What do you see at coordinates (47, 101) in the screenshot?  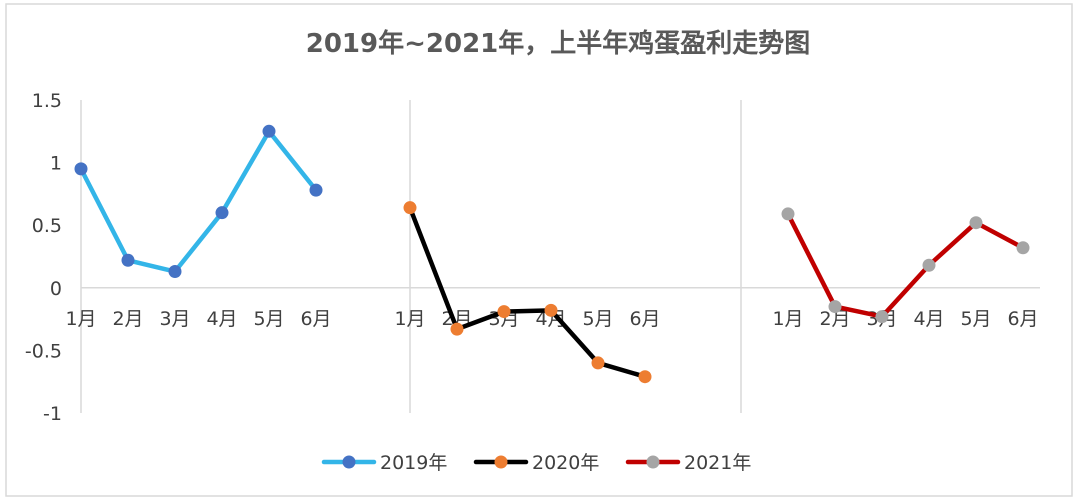 I see `y-tick-label: 1.5` at bounding box center [47, 101].